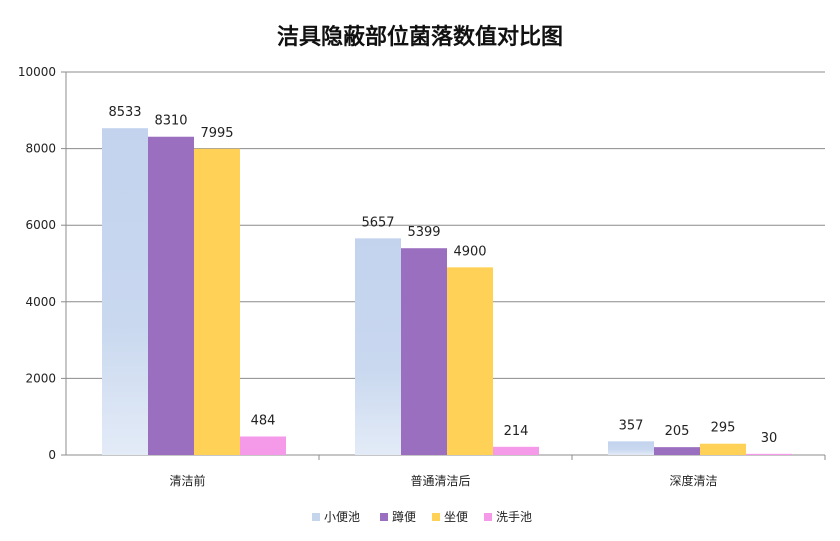  I want to click on legend-label: 蹲便, so click(404, 517).